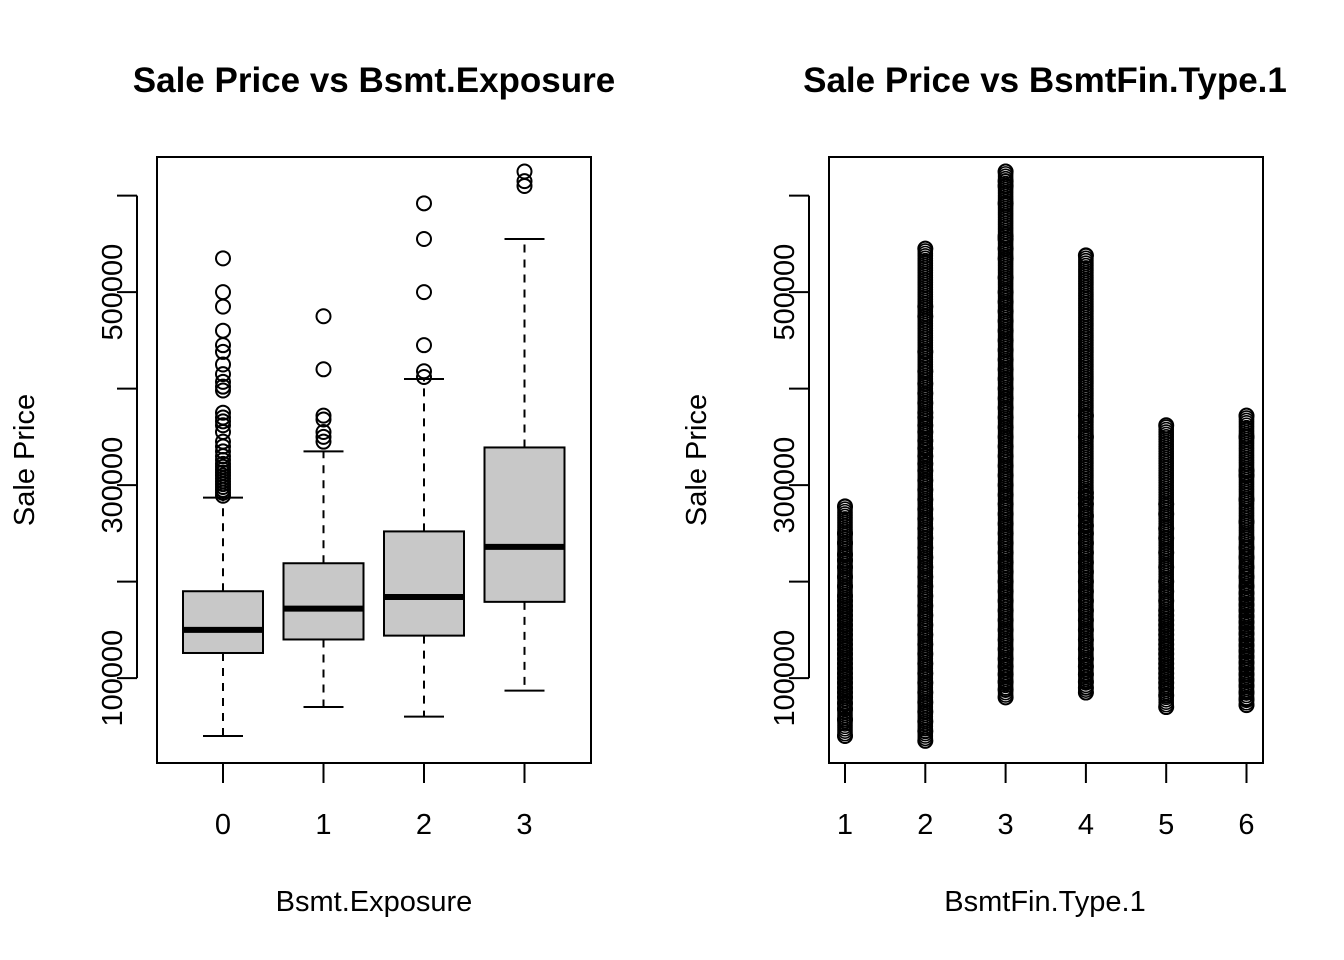 This screenshot has height=960, width=1344. Describe the element at coordinates (1086, 825) in the screenshot. I see `x-tick-label: 4` at that location.